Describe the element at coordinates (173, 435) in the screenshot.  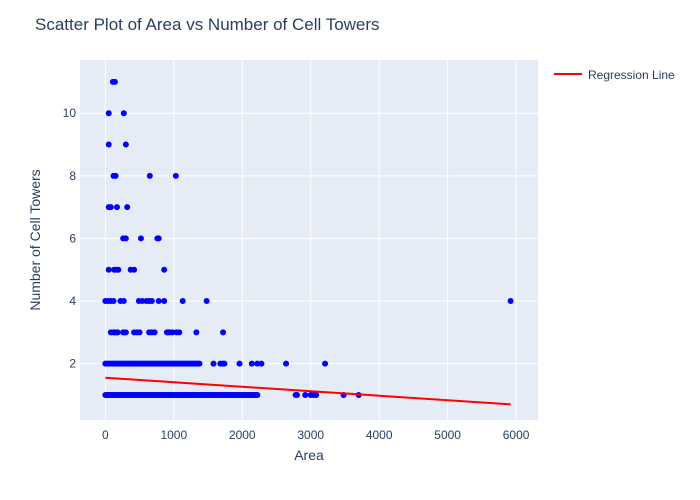
I see `x-tick-label: 1000` at that location.